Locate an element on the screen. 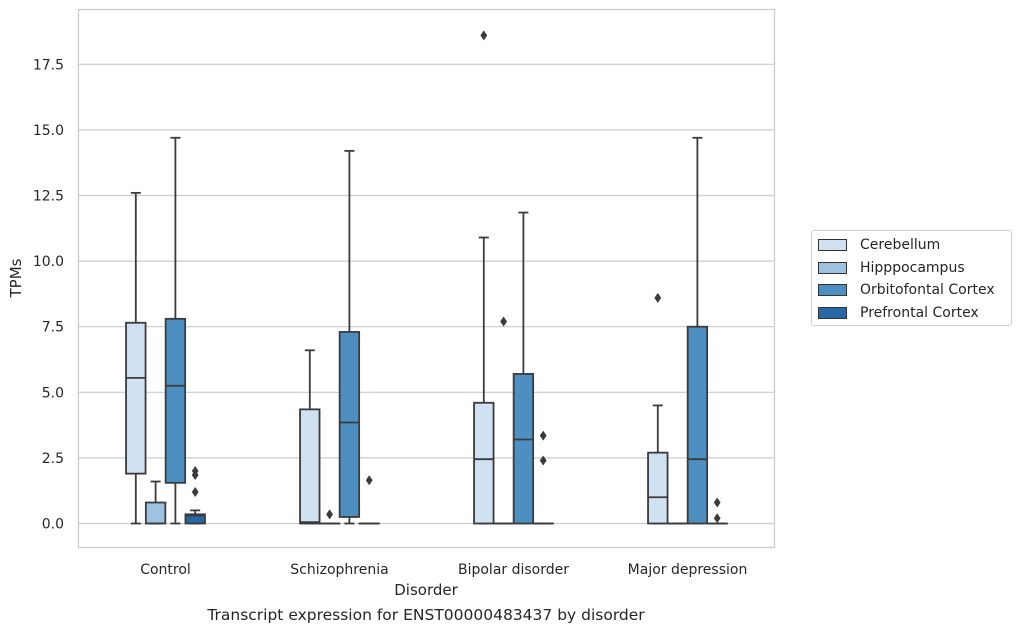 The image size is (1023, 634). legend-item: Hipppocampus is located at coordinates (891, 268).